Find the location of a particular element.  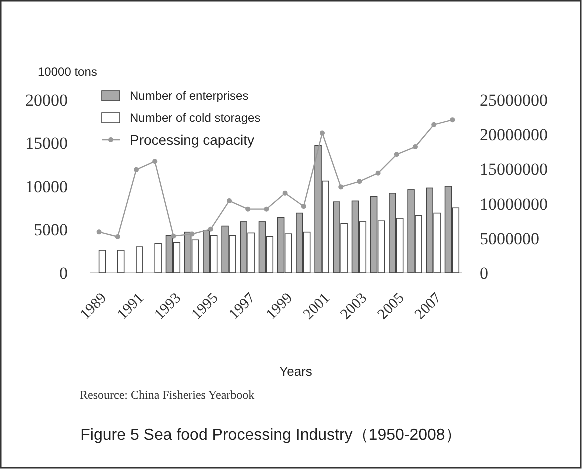

y-tick-label: 10000 is located at coordinates (47, 186).